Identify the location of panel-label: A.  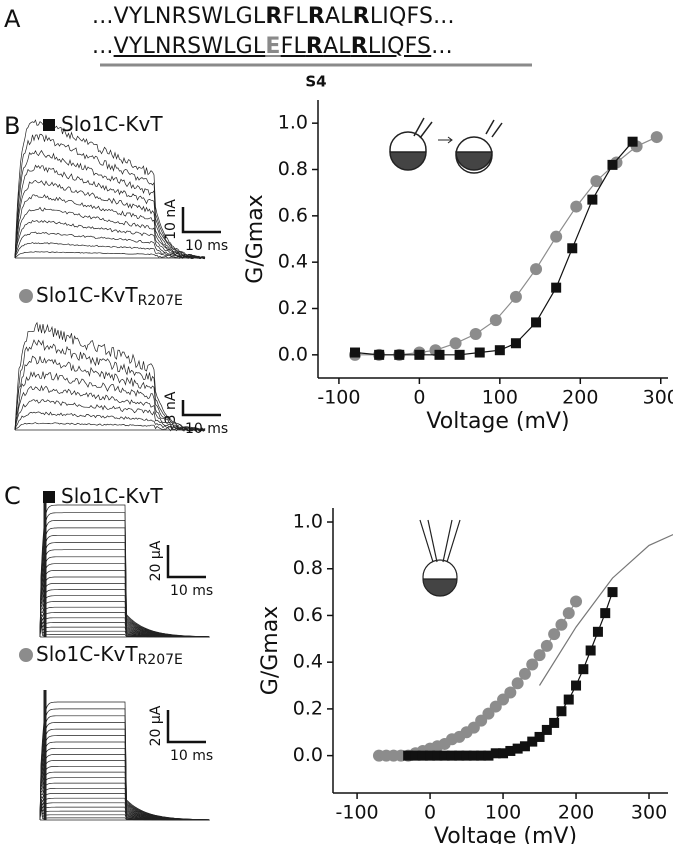
(12, 19).